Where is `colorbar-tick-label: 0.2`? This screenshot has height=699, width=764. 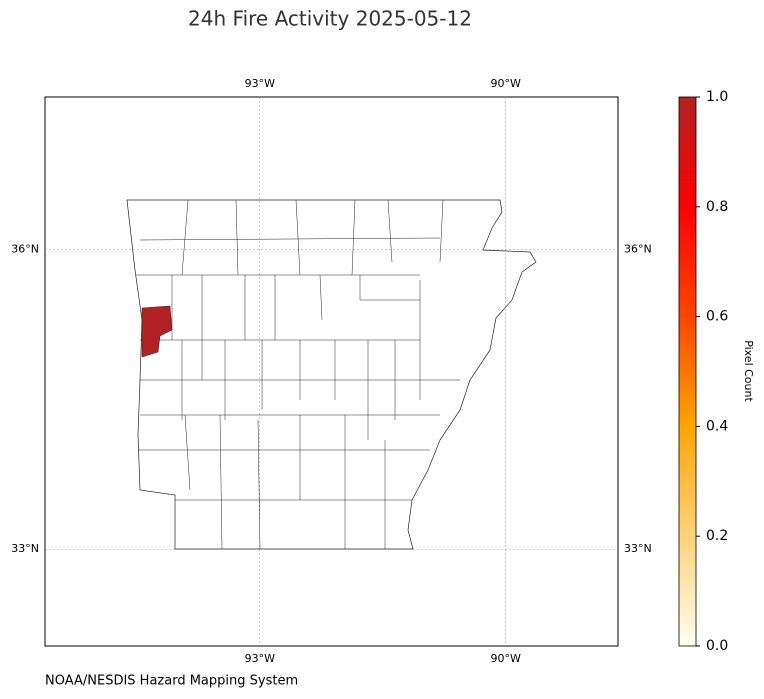
colorbar-tick-label: 0.2 is located at coordinates (717, 536).